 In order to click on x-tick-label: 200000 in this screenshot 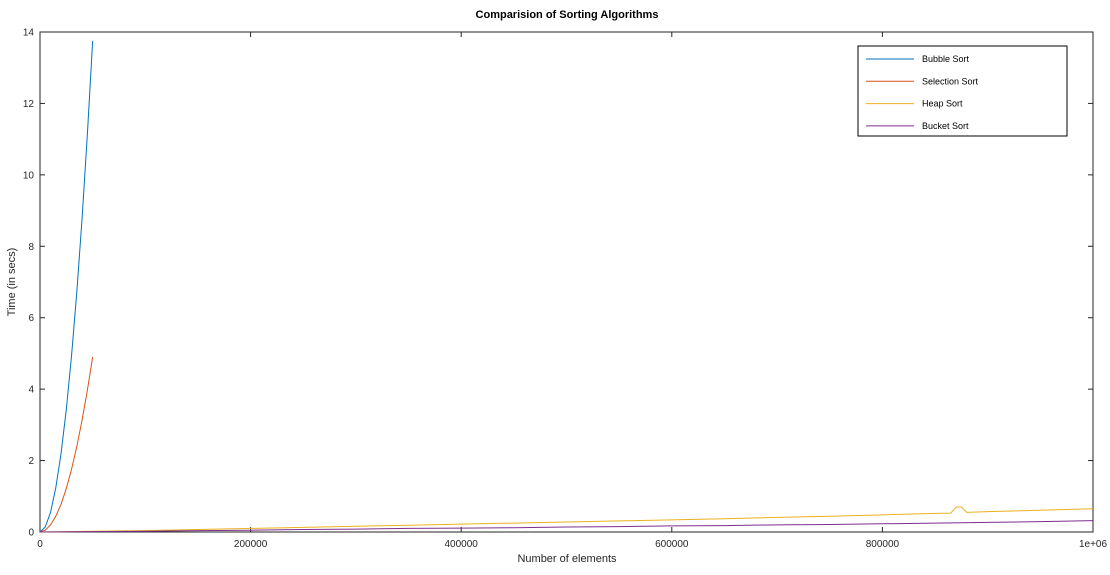, I will do `click(251, 544)`.